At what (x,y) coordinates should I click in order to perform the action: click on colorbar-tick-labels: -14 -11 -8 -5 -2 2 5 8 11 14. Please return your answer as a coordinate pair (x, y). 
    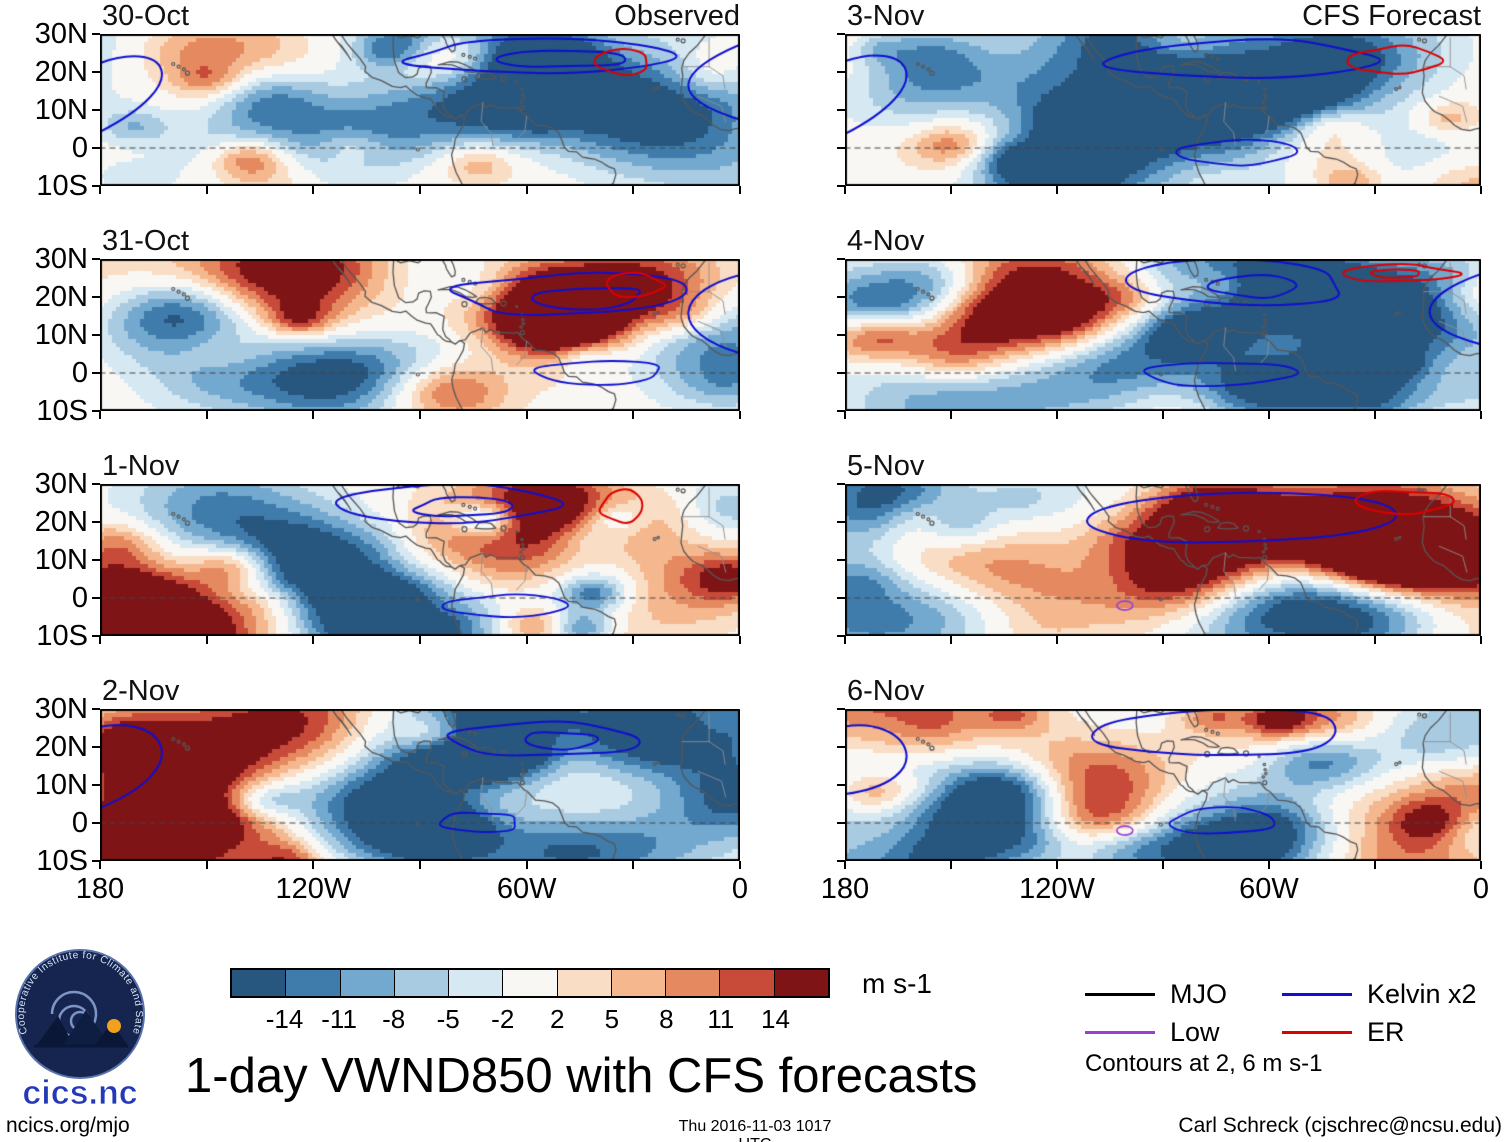
    Looking at the image, I should click on (530, 1019).